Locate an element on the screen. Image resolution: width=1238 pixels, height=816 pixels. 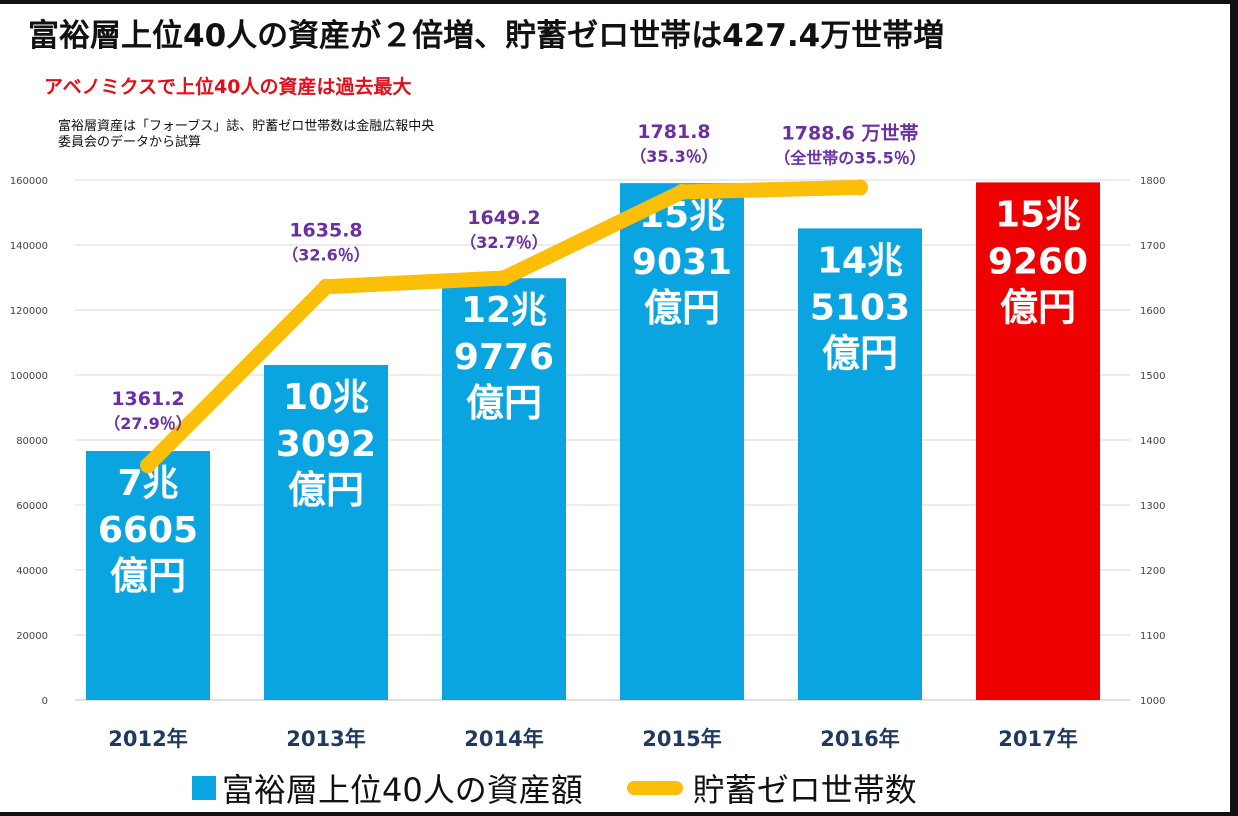
y-right-tick-label: 1500 is located at coordinates (1152, 376).